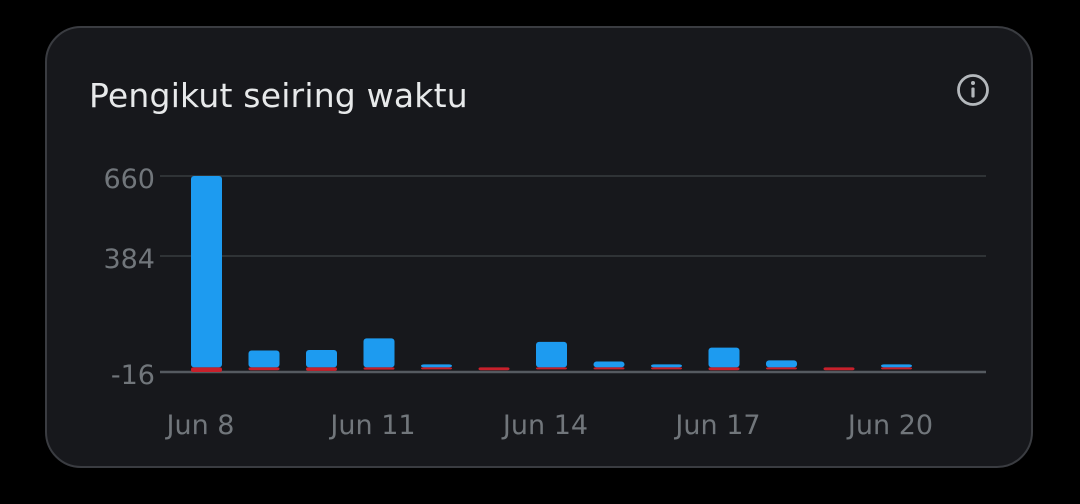  I want to click on y-tick-label: -16, so click(133, 375).